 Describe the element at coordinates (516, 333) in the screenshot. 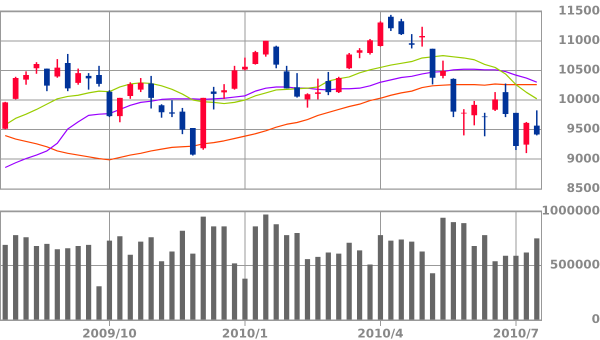

I see `x-tick-label: 2010/7` at that location.